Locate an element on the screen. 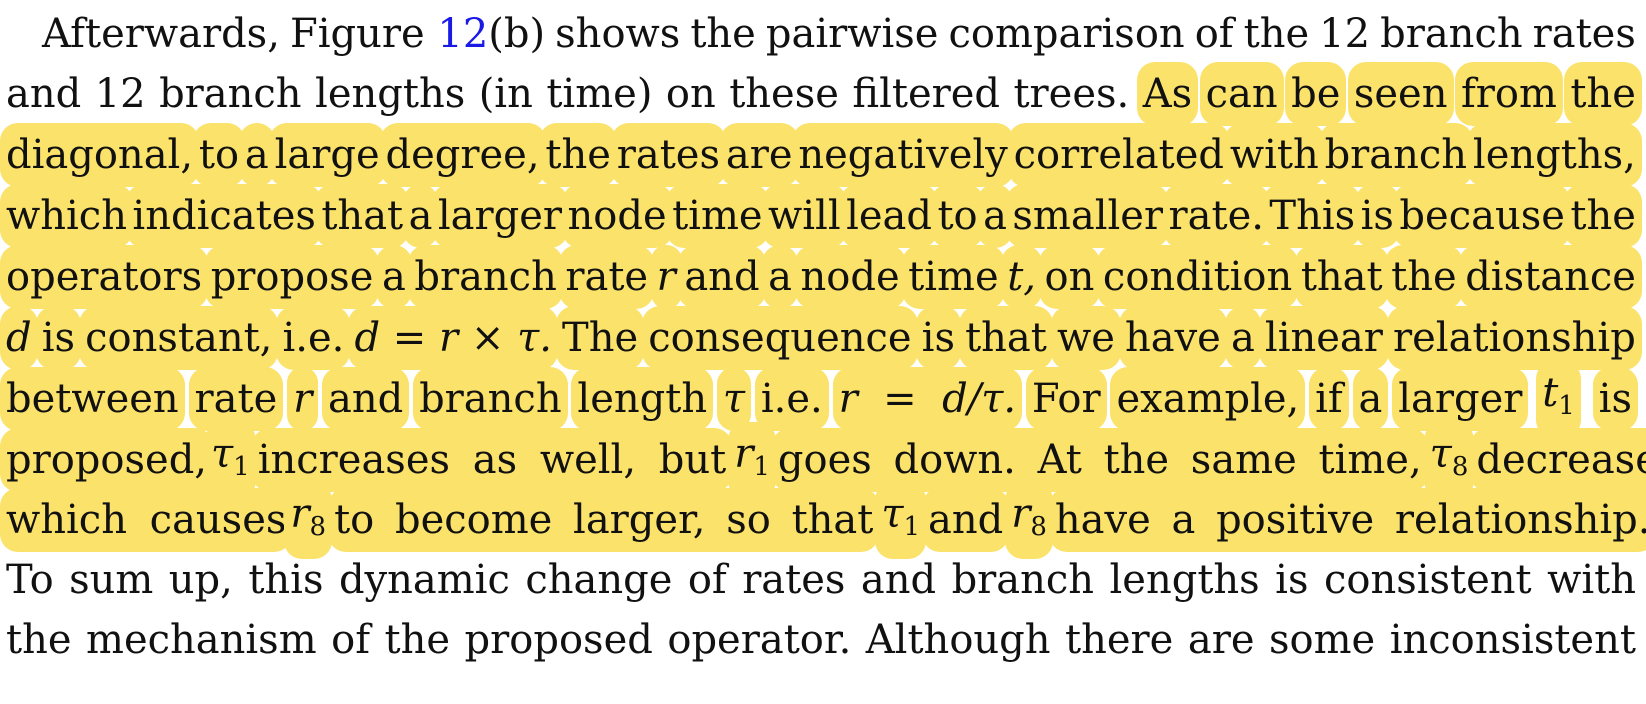  word: proposed is located at coordinates (558, 640).